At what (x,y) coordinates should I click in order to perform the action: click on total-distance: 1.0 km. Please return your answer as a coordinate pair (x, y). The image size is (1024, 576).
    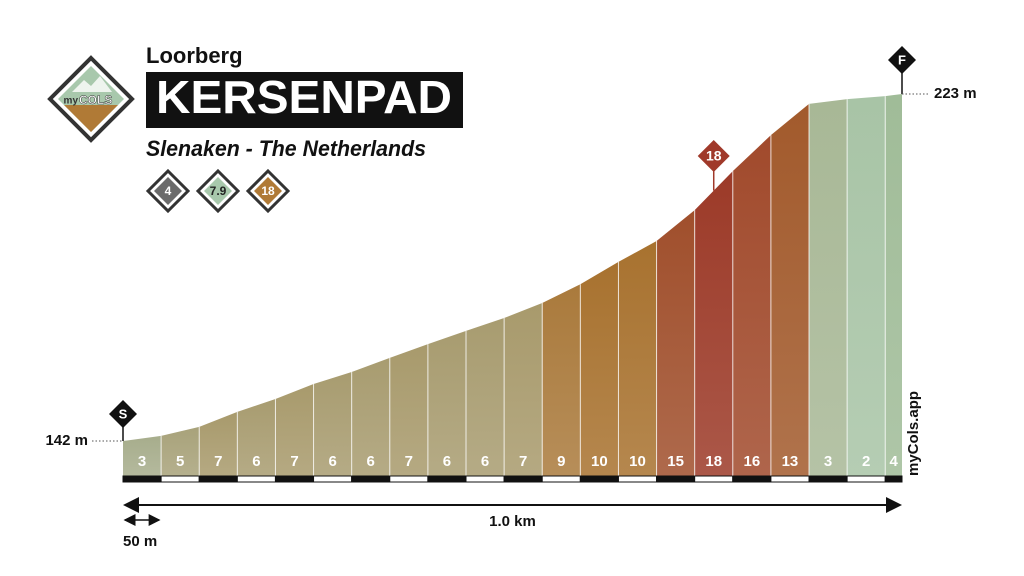
    Looking at the image, I should click on (512, 521).